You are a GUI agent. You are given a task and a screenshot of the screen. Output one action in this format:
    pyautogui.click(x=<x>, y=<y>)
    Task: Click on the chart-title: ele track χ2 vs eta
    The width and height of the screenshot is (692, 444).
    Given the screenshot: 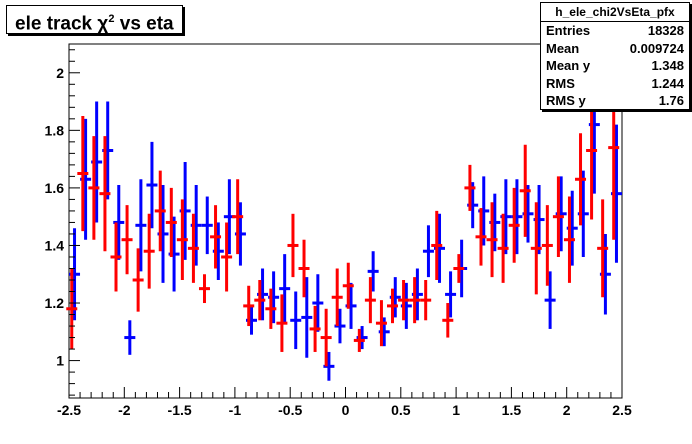 What is the action you would take?
    pyautogui.click(x=94, y=19)
    